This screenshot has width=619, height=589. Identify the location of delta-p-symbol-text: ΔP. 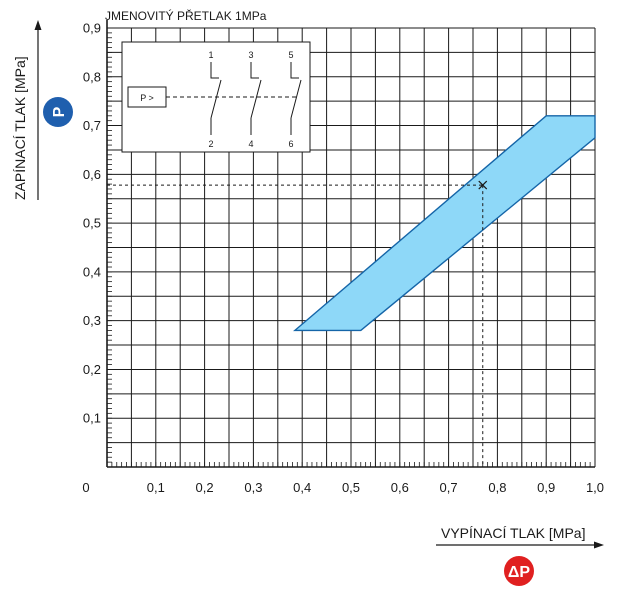
(519, 572).